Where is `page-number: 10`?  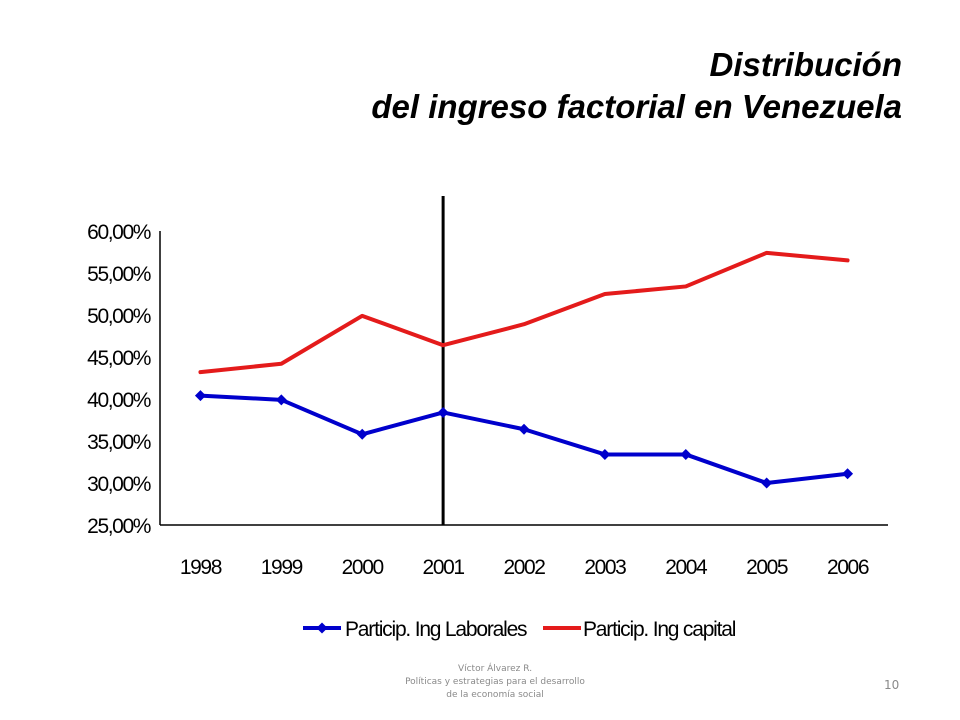
page-number: 10 is located at coordinates (892, 685).